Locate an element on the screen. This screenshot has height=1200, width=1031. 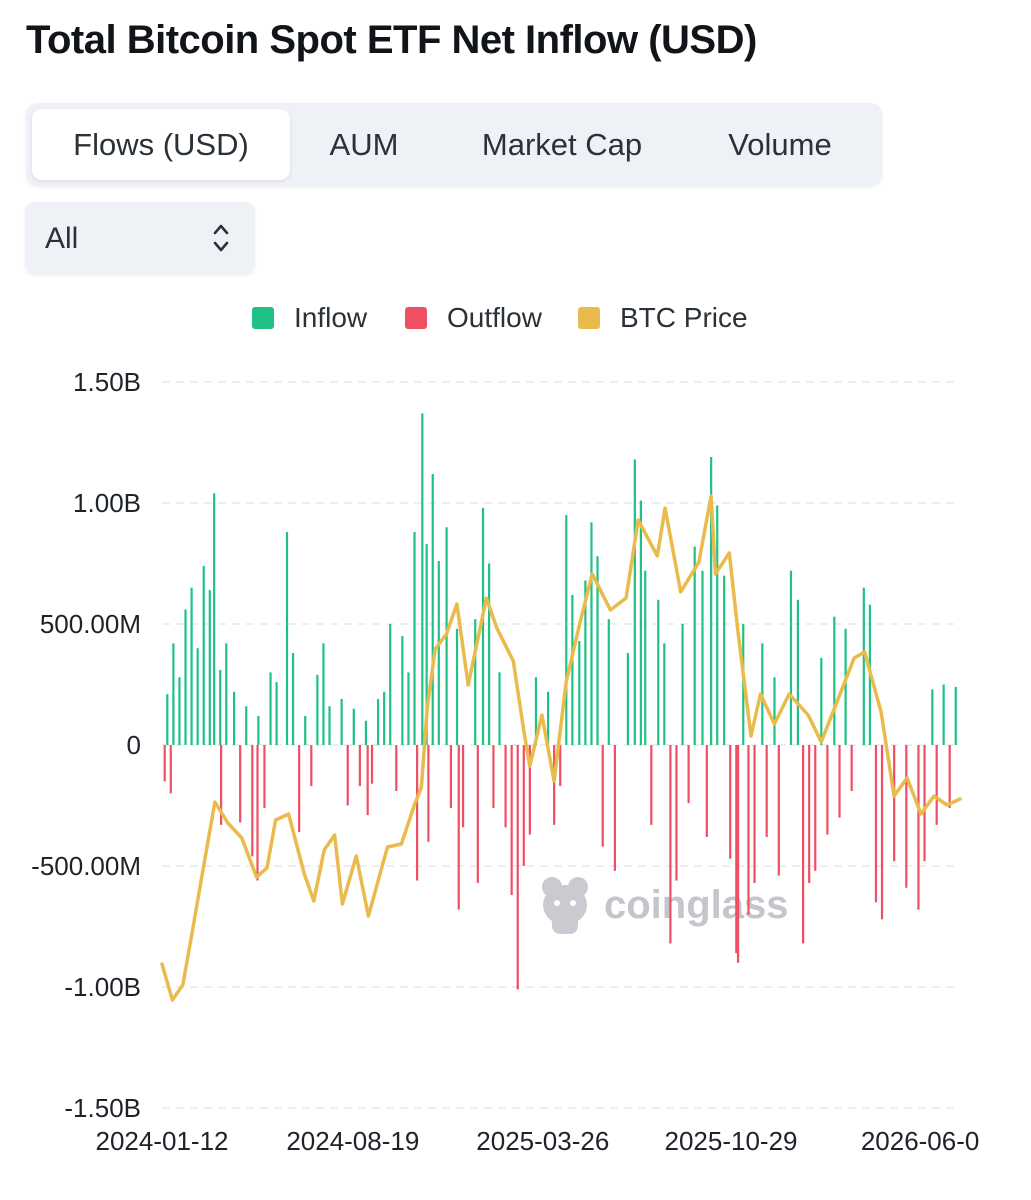
x-tick-label: 2025-03-26 is located at coordinates (542, 1141).